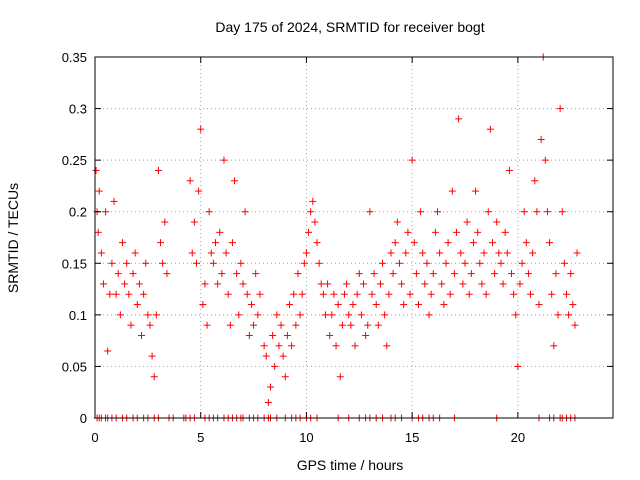 Image resolution: width=640 pixels, height=480 pixels. Describe the element at coordinates (78, 212) in the screenshot. I see `y-tick-label: 0.2` at that location.